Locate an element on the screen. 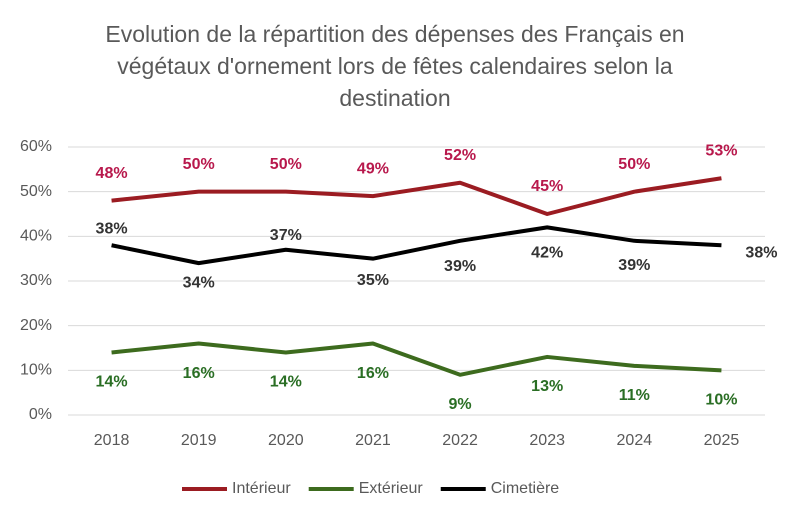 This screenshot has width=789, height=522. y-tick-label: 40% is located at coordinates (36, 236).